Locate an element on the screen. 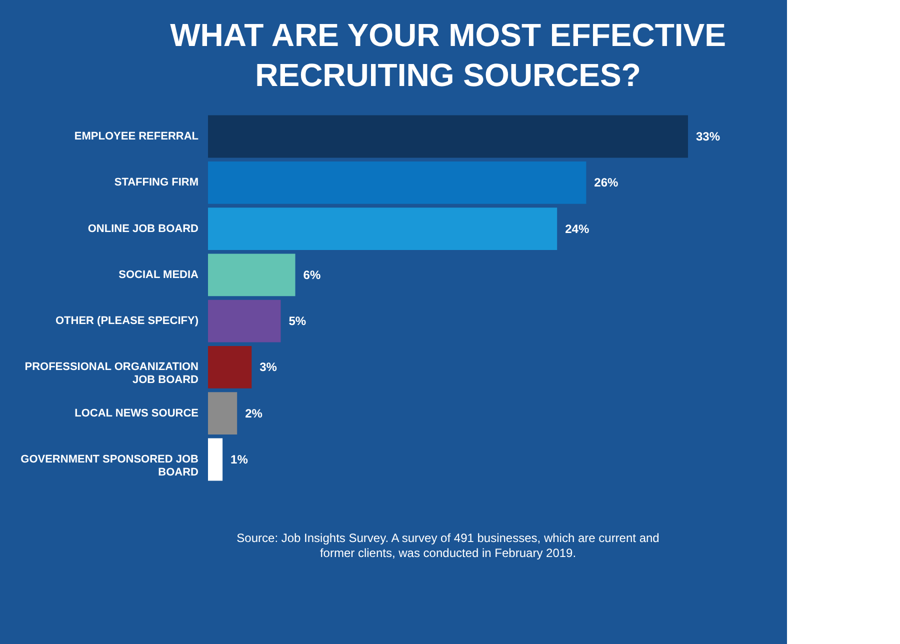  data-label: 24% is located at coordinates (577, 229).